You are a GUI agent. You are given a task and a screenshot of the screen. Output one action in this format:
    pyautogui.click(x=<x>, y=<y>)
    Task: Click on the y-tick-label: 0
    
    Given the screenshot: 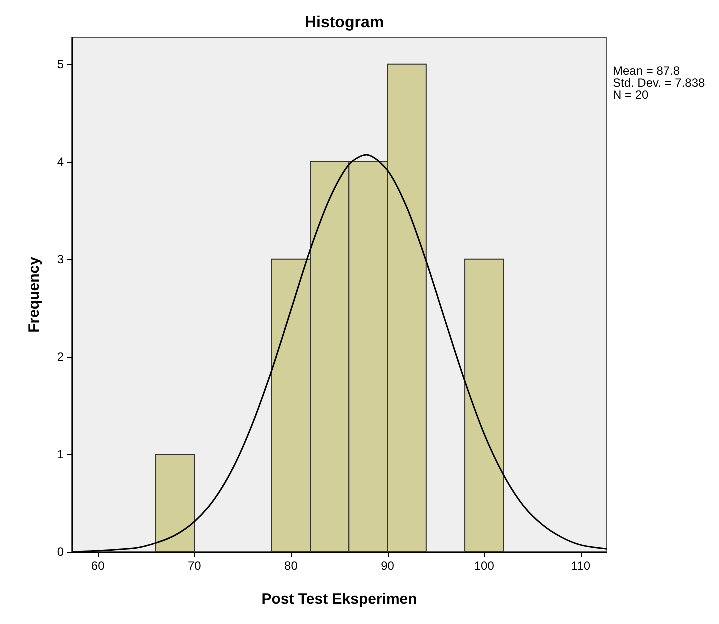 What is the action you would take?
    pyautogui.click(x=60, y=552)
    